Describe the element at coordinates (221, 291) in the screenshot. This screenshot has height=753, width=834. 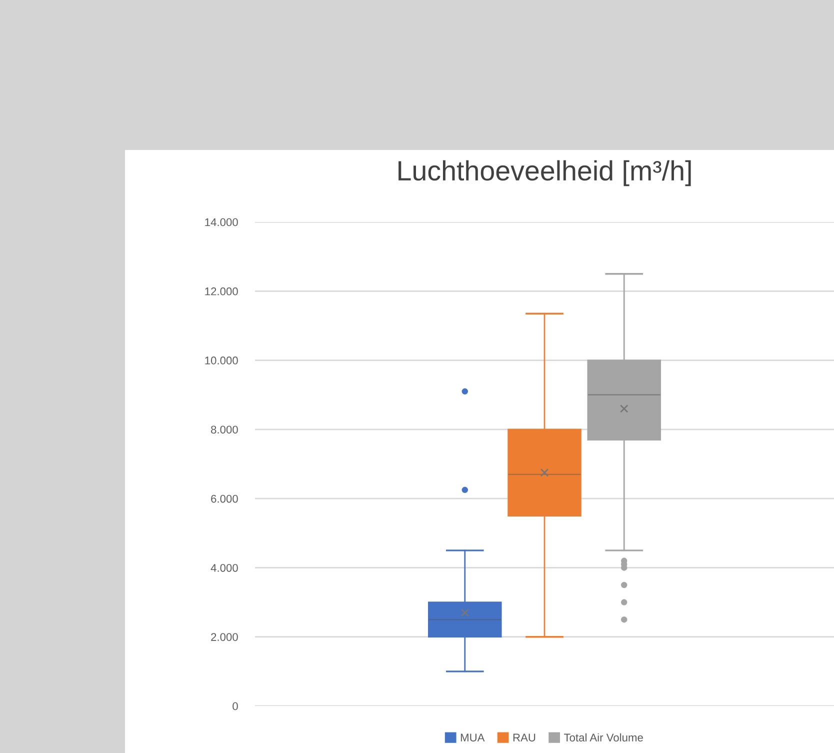
I see `y-tick-label: 12.000` at that location.